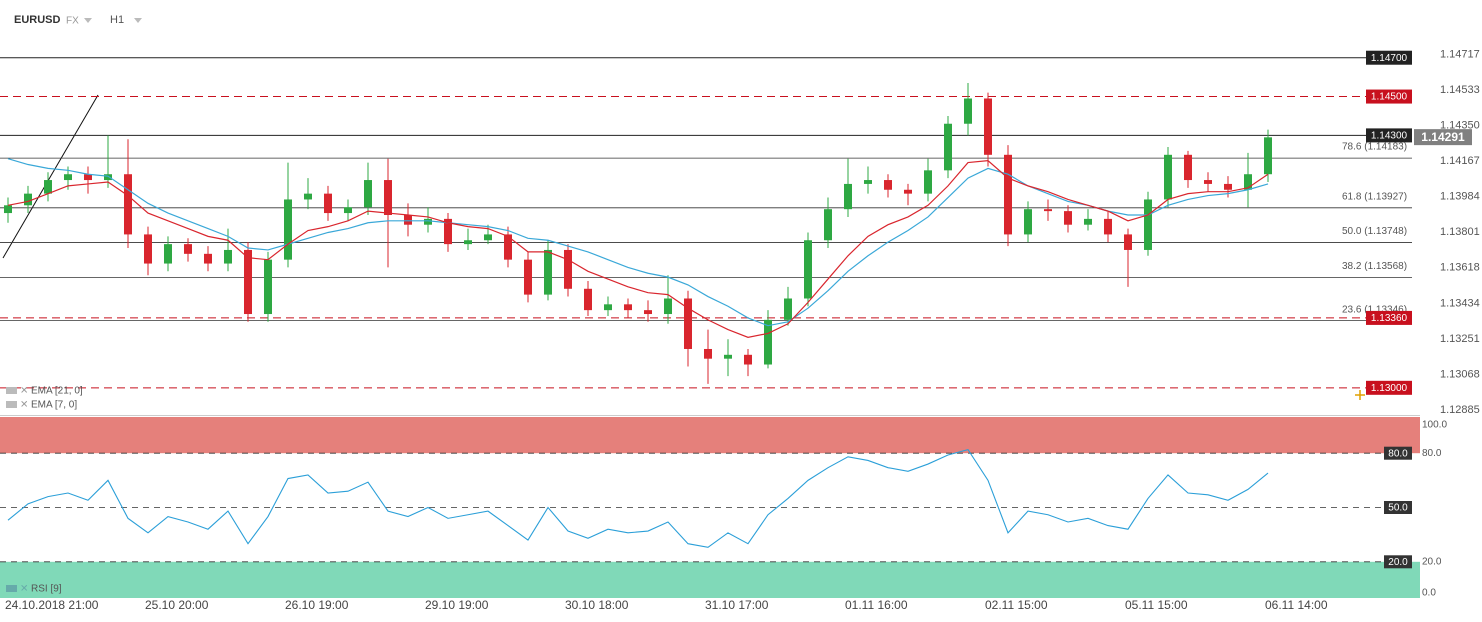 Image resolution: width=1482 pixels, height=622 pixels. What do you see at coordinates (1374, 196) in the screenshot?
I see `fib-label: 61.8 (1.13927)` at bounding box center [1374, 196].